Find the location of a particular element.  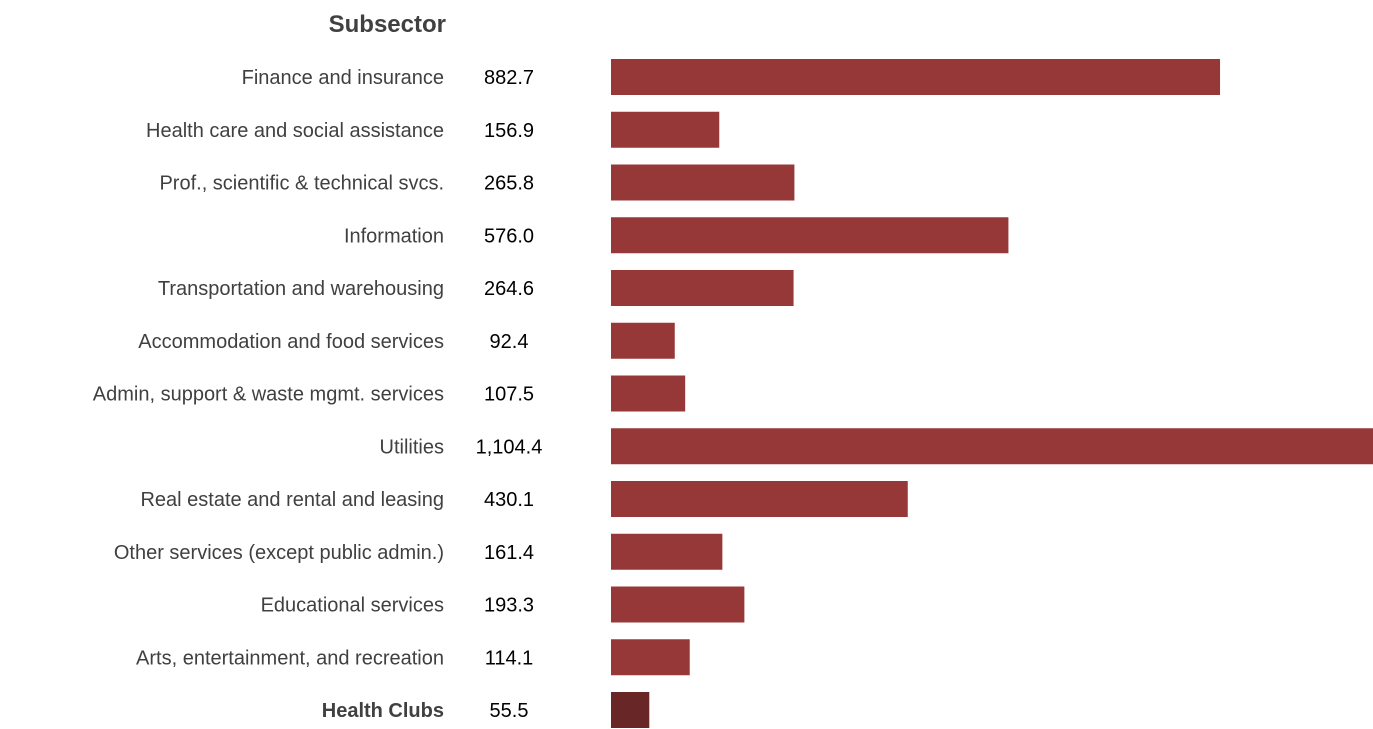

value-label-health-care-and-social-assistance: 156.9 is located at coordinates (509, 131).